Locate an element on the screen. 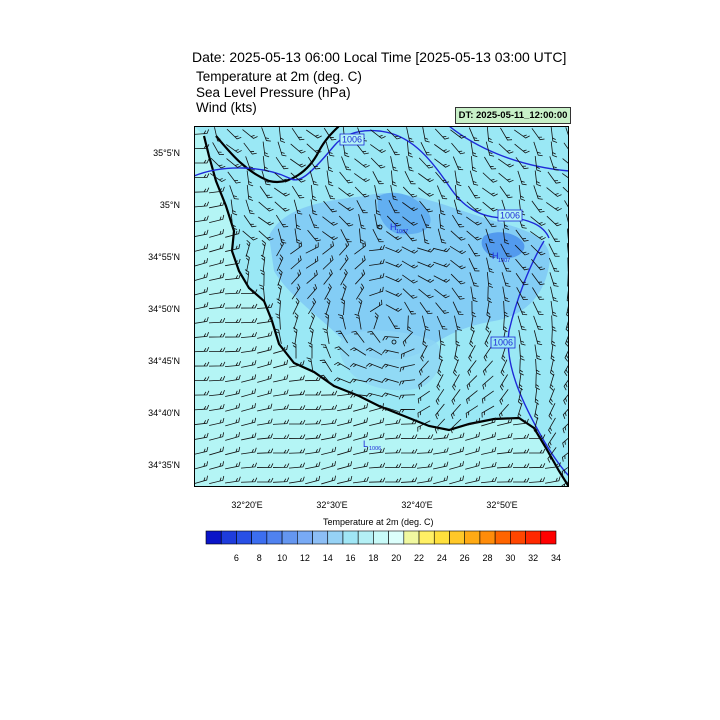  temperature-zone-cold is located at coordinates (404, 213).